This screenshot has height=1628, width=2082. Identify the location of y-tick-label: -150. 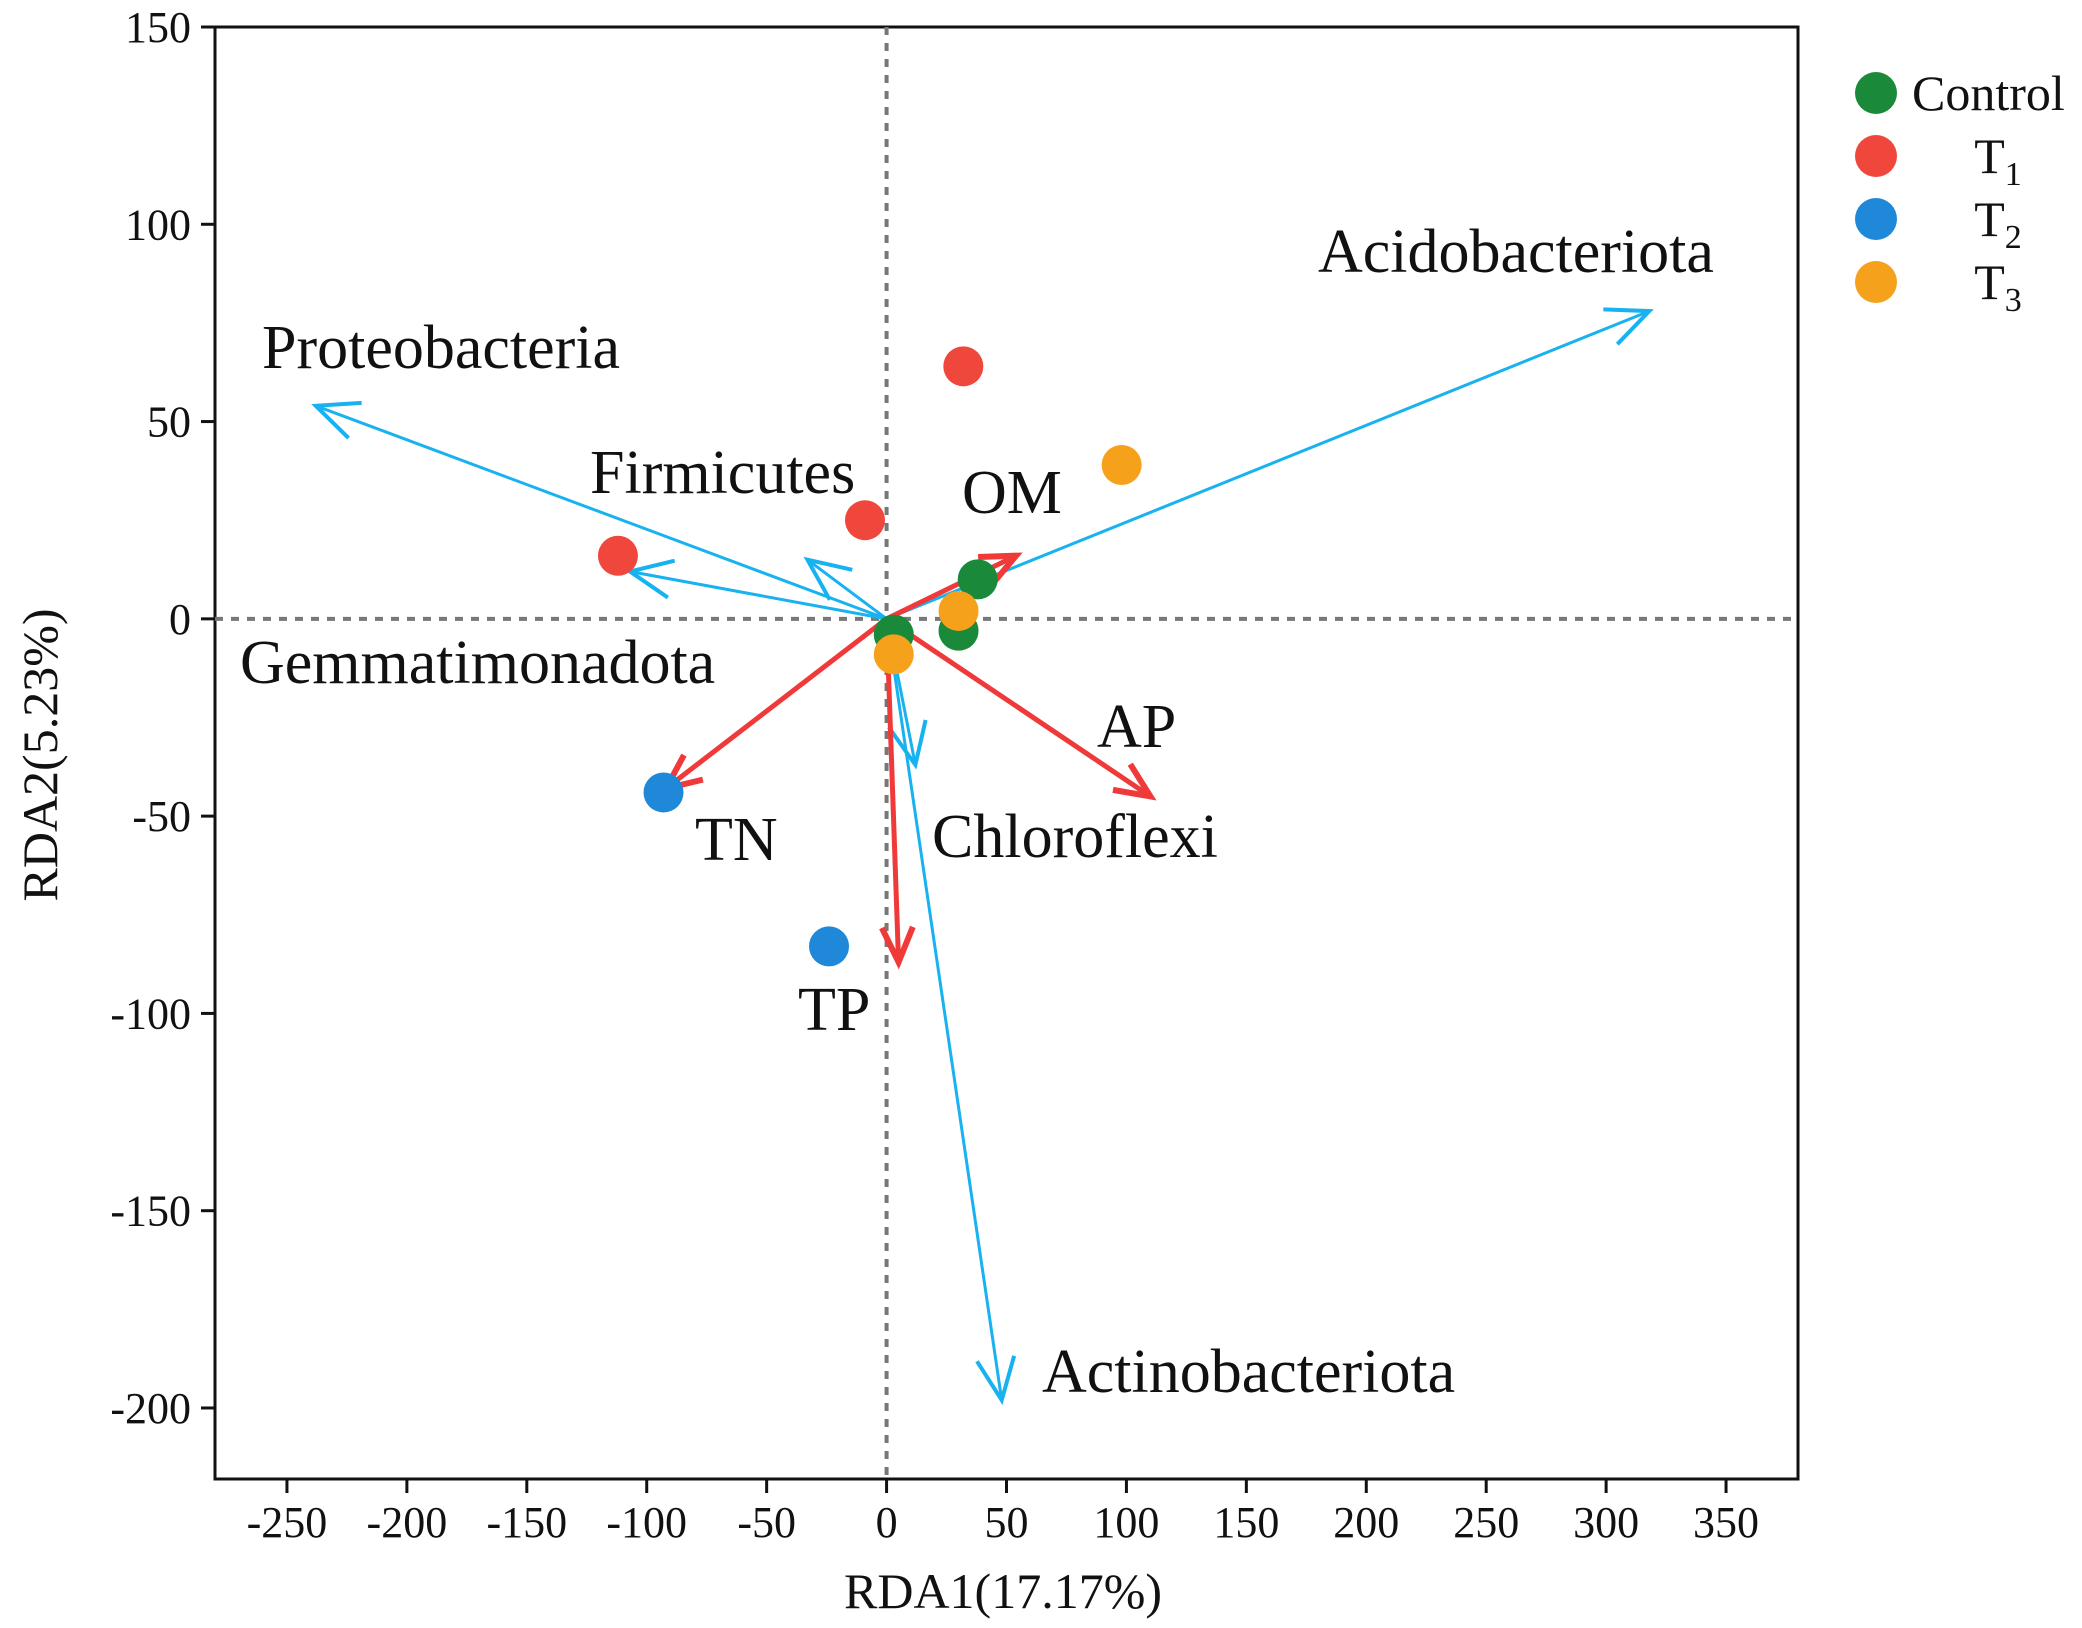
(150, 1211).